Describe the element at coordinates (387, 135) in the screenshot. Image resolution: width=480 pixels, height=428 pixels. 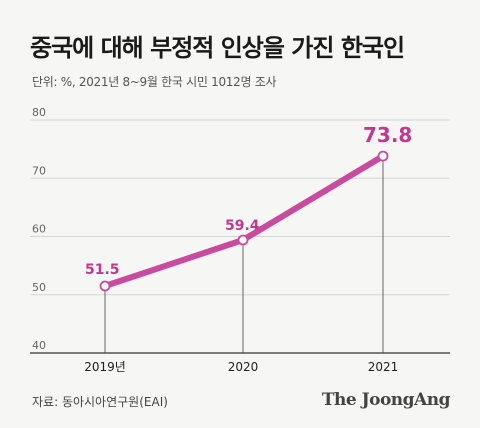
I see `data-label: 73.8` at that location.